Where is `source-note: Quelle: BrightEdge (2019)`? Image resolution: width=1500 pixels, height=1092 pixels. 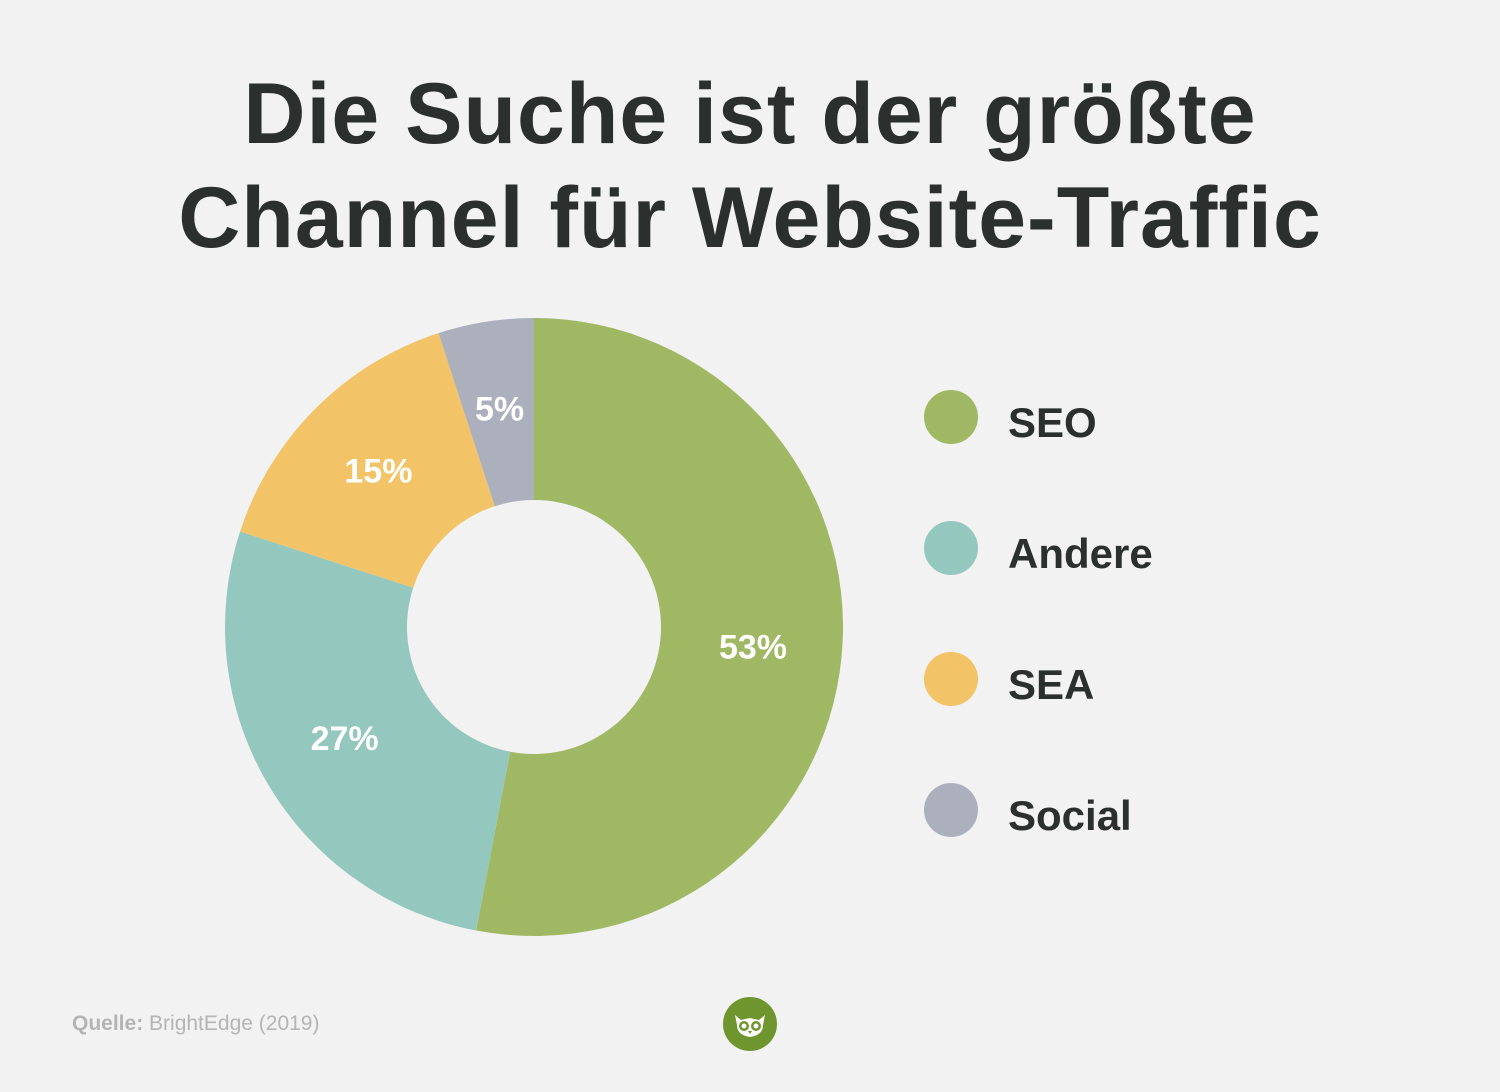
source-note: Quelle: BrightEdge (2019) is located at coordinates (195, 1024).